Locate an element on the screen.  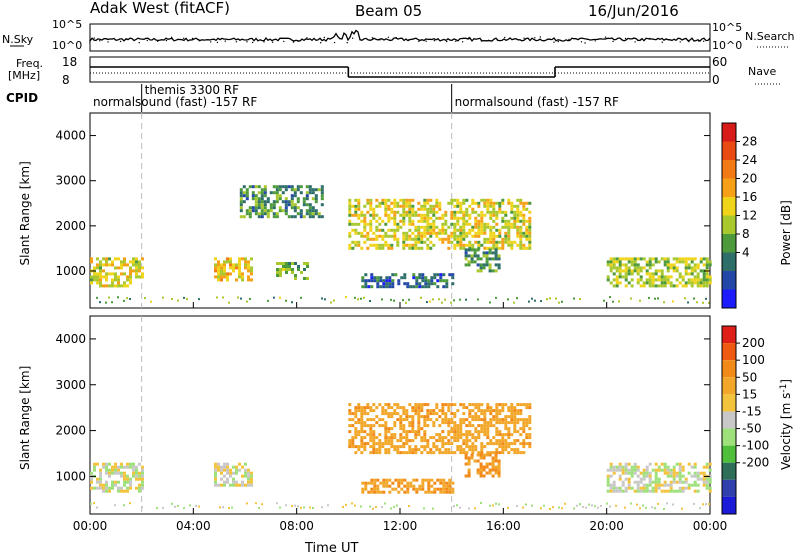
freq-label-1: Freq. is located at coordinates (29, 63).